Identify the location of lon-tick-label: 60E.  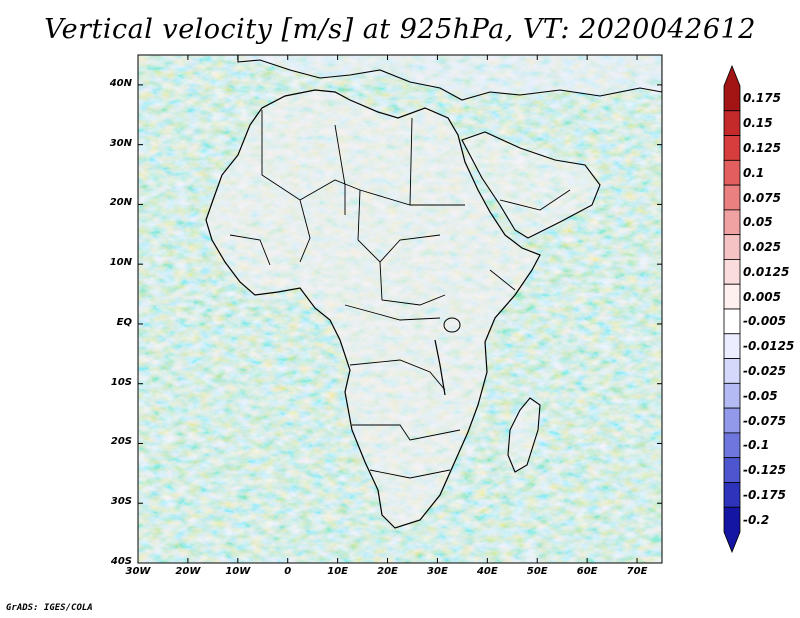
(587, 571).